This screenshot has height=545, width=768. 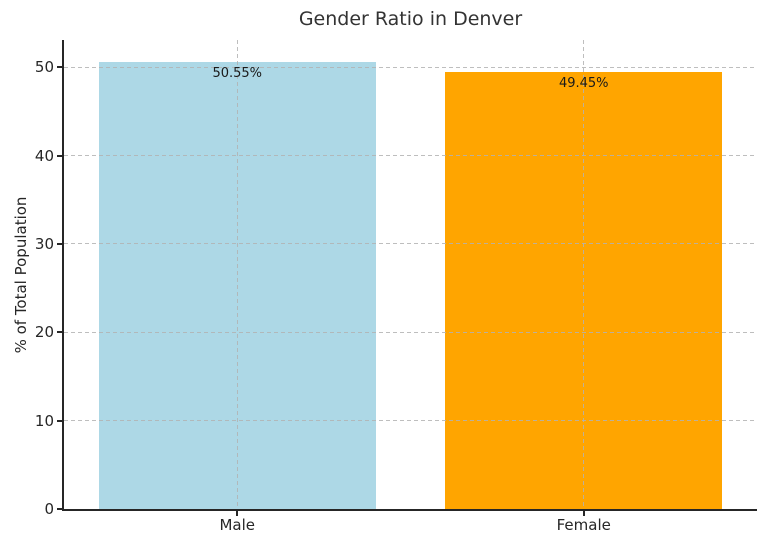 What do you see at coordinates (49, 509) in the screenshot?
I see `y-tick-label: 0` at bounding box center [49, 509].